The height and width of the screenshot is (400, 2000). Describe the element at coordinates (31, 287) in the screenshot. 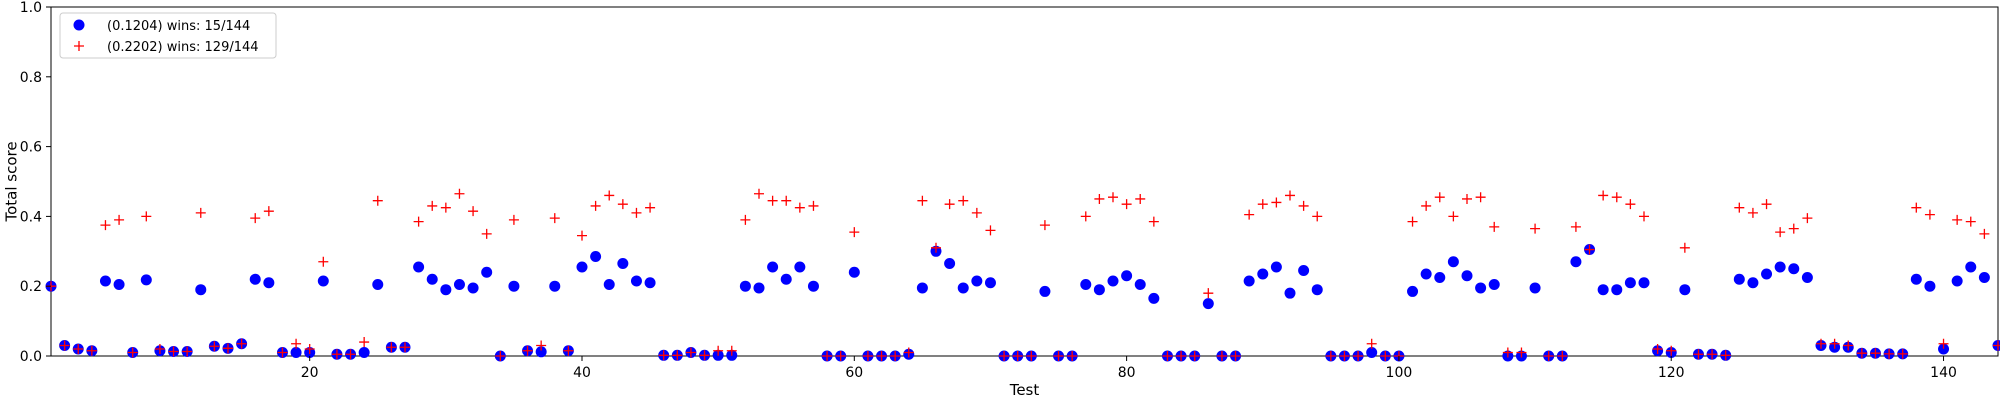

I see `y-tick-label: 0.2` at that location.